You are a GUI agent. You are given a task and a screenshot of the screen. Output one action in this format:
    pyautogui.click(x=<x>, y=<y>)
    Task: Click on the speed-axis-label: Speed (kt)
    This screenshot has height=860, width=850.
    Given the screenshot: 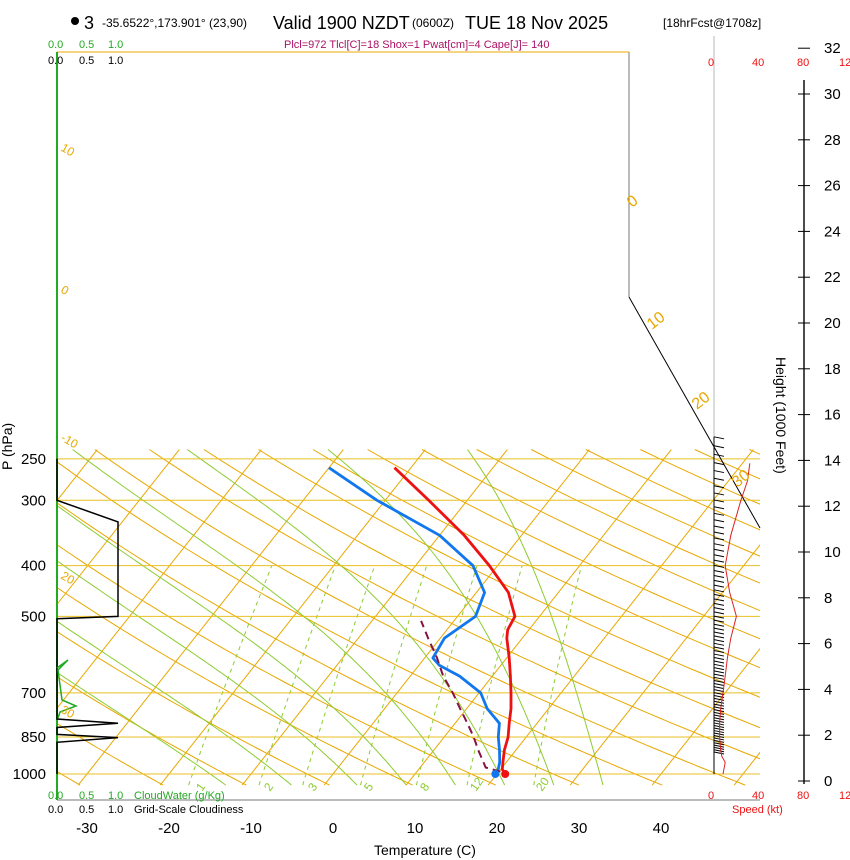 What is the action you would take?
    pyautogui.click(x=757, y=810)
    